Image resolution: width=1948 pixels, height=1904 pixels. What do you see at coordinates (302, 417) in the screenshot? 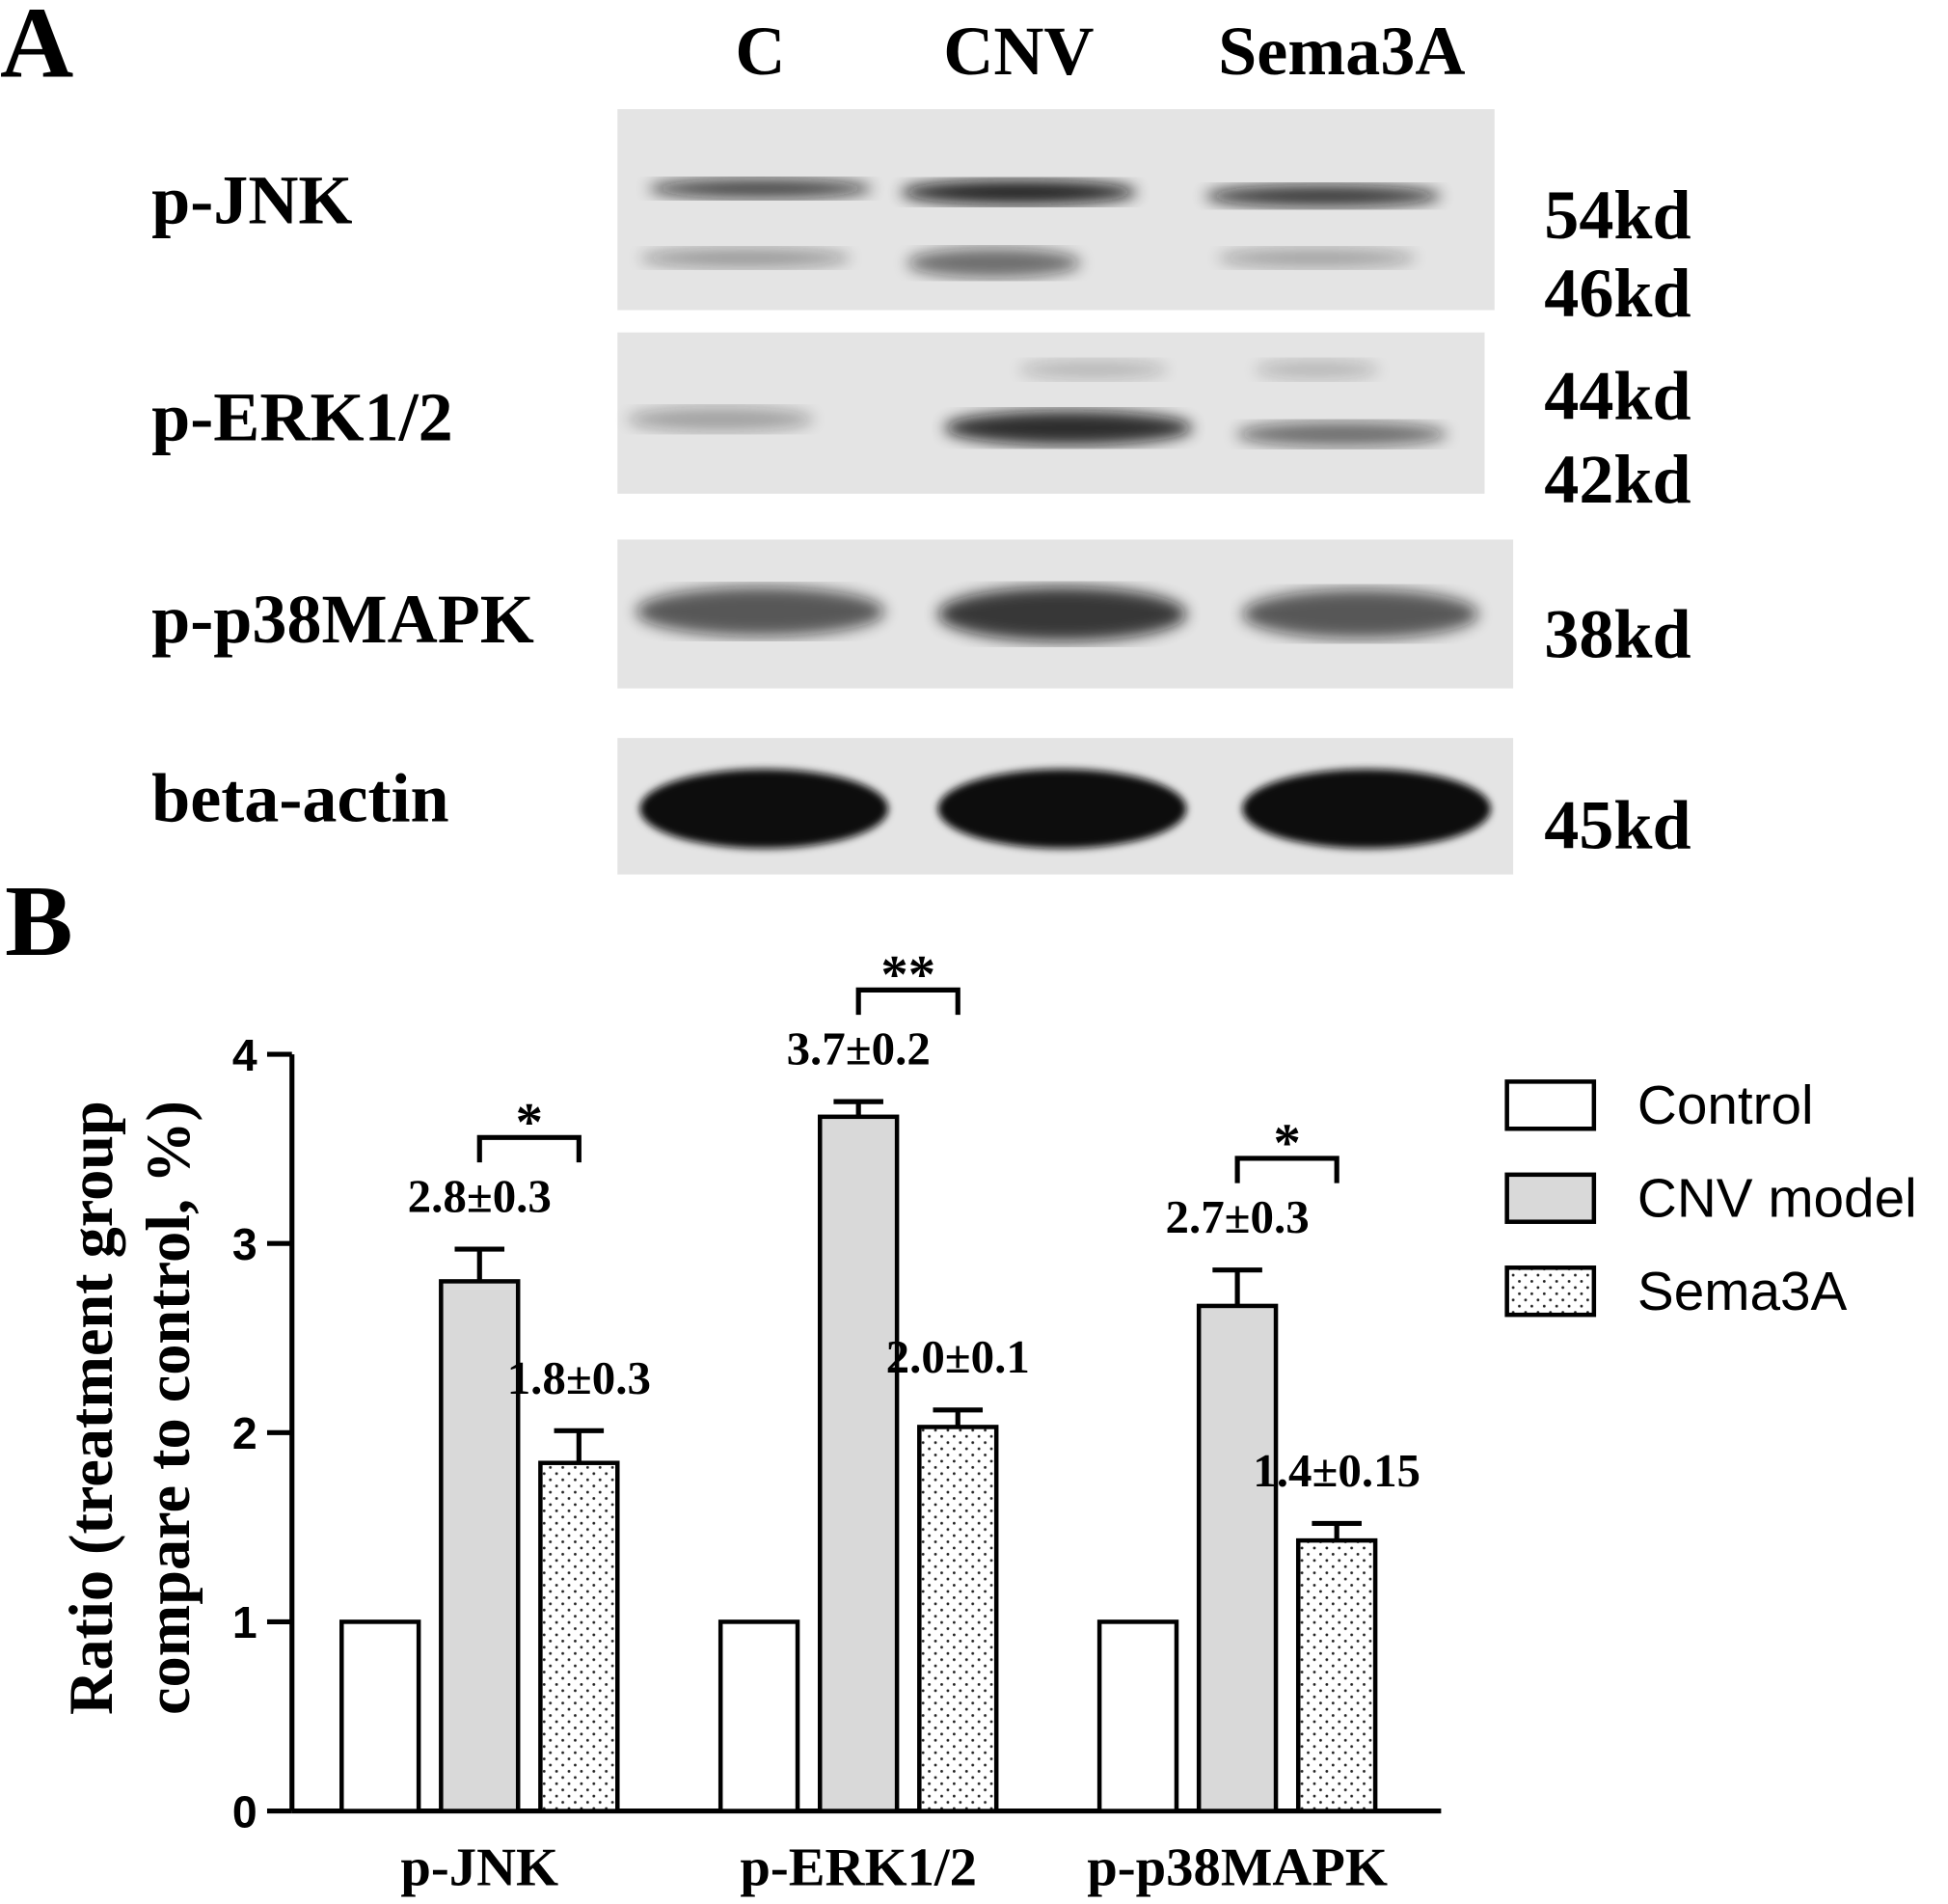
I see `row-label: p-ERK1/2` at bounding box center [302, 417].